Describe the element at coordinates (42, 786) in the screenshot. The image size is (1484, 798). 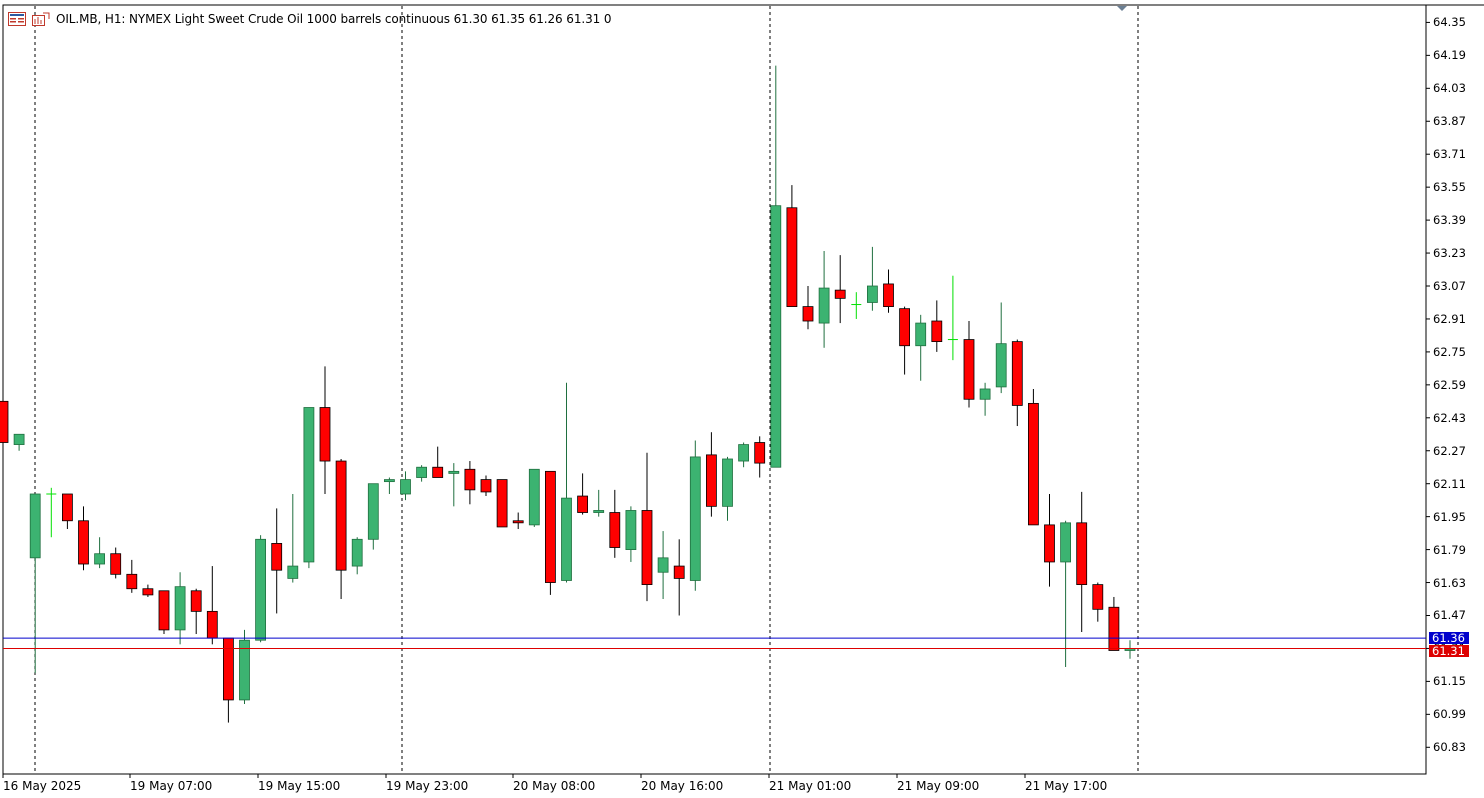
I see `x-tick-label: 16 May 2025` at that location.